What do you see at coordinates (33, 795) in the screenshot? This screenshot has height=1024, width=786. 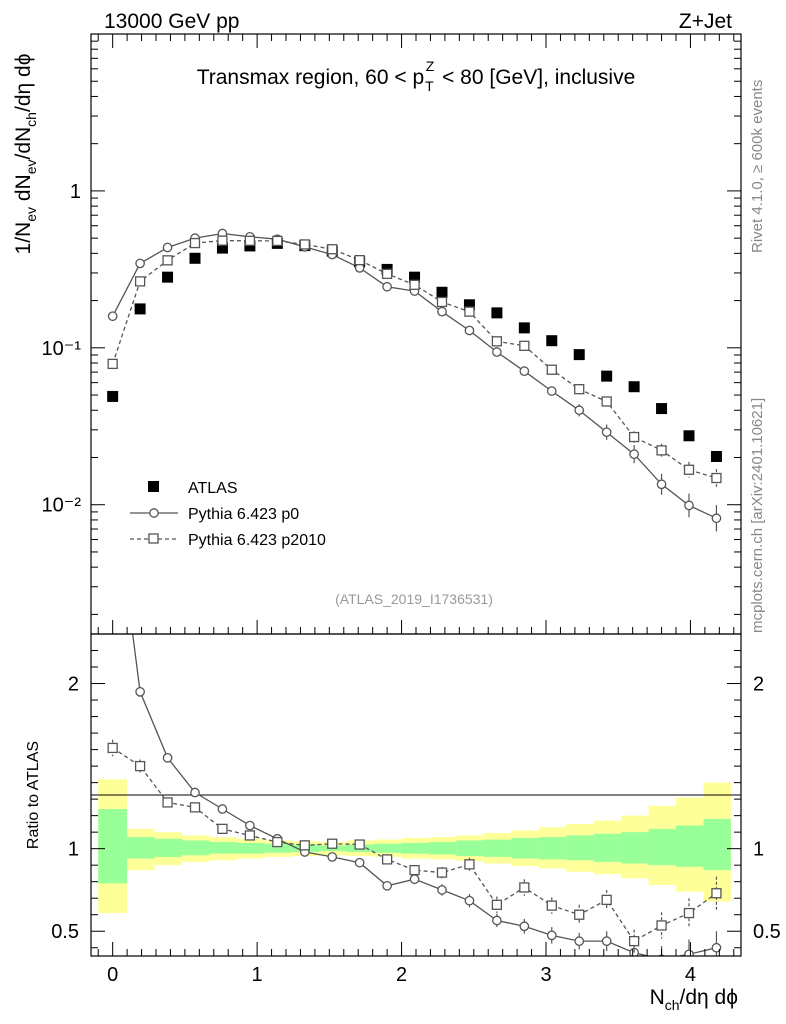 I see `ratio-ylabel: Ratio to ATLAS` at bounding box center [33, 795].